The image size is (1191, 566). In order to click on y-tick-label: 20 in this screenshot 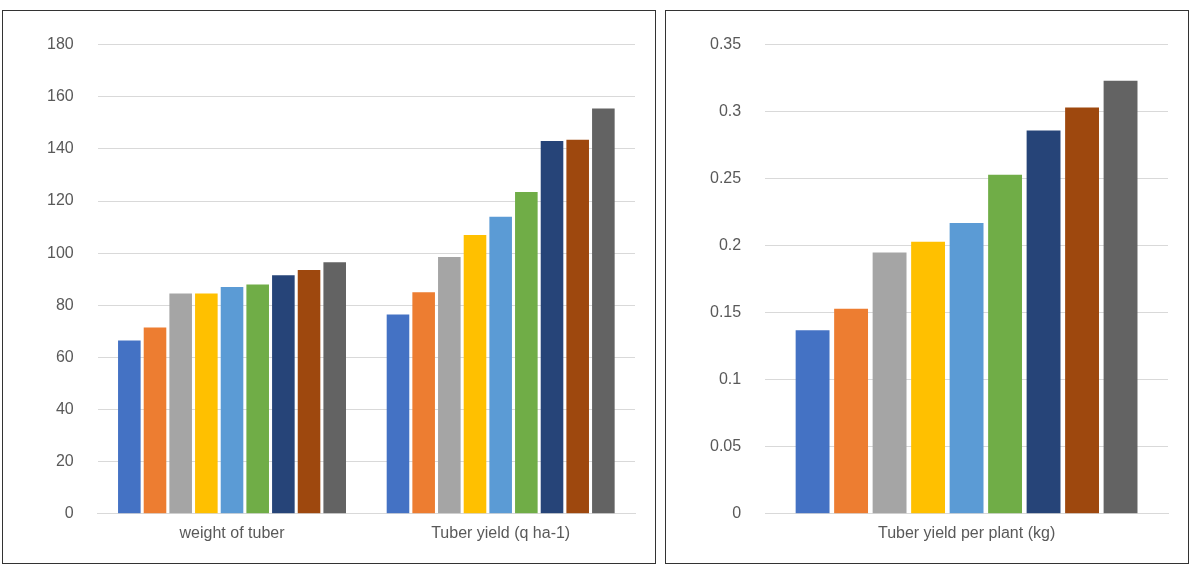, I will do `click(64, 461)`.